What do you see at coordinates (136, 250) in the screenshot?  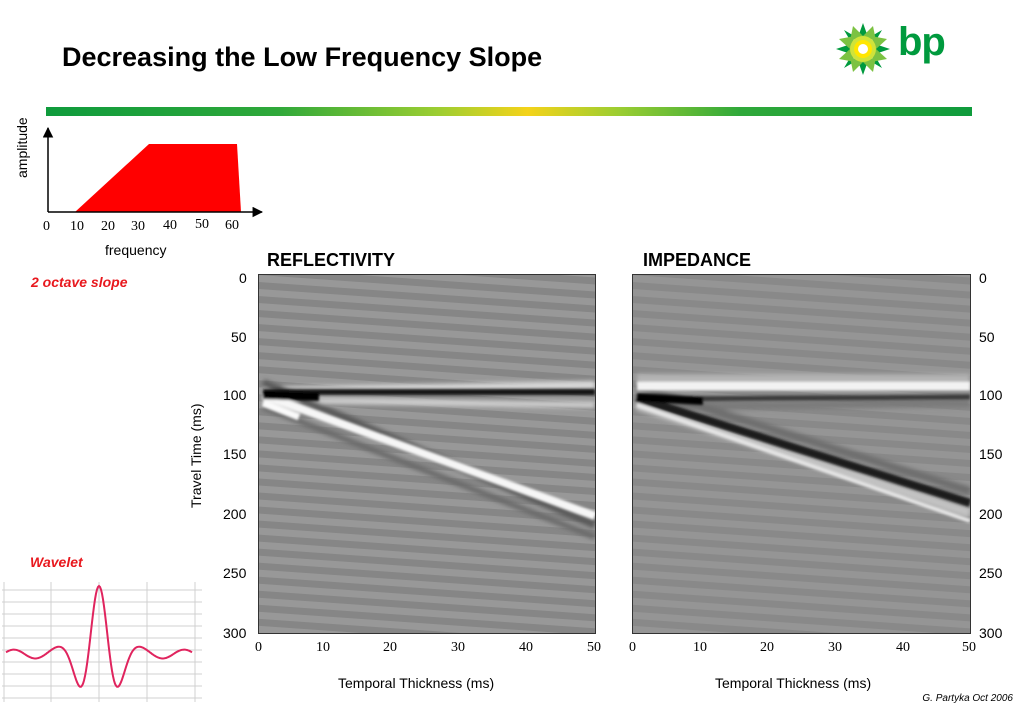 I see `spectrum-x-label: frequency` at bounding box center [136, 250].